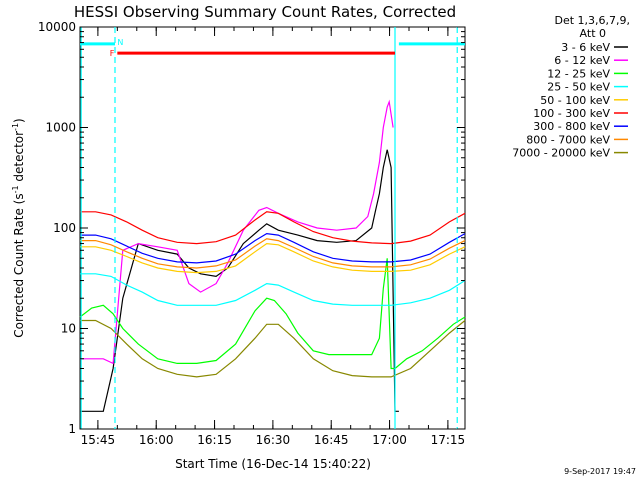 This screenshot has width=640, height=480. I want to click on x-tick-label: 16:45, so click(331, 440).